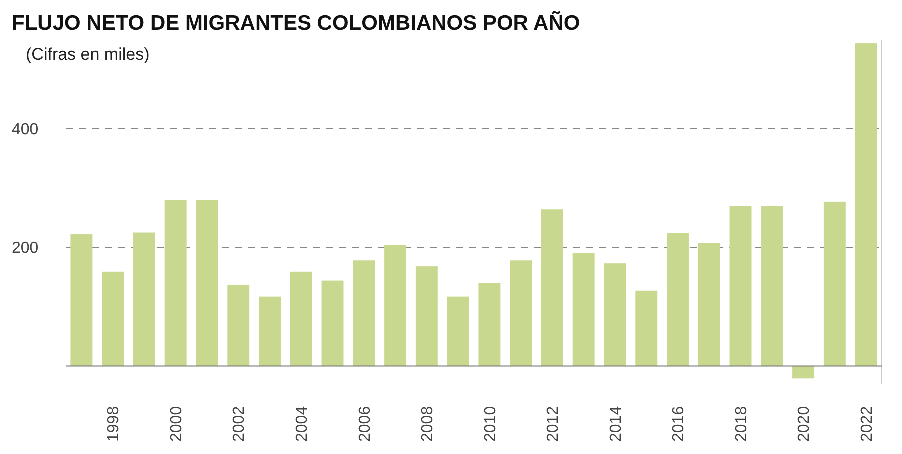 Image resolution: width=902 pixels, height=454 pixels. I want to click on chart-title: FLUJO NETO DE MIGRANTES COLOMBIANOS POR AÑO, so click(296, 23).